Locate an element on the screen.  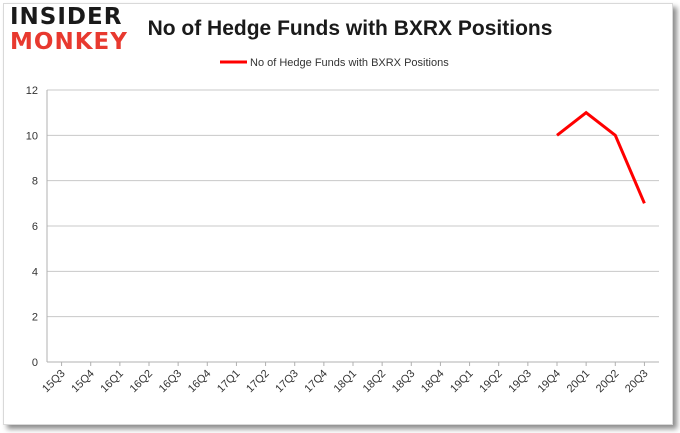
y-tick-label: 0 is located at coordinates (35, 363).